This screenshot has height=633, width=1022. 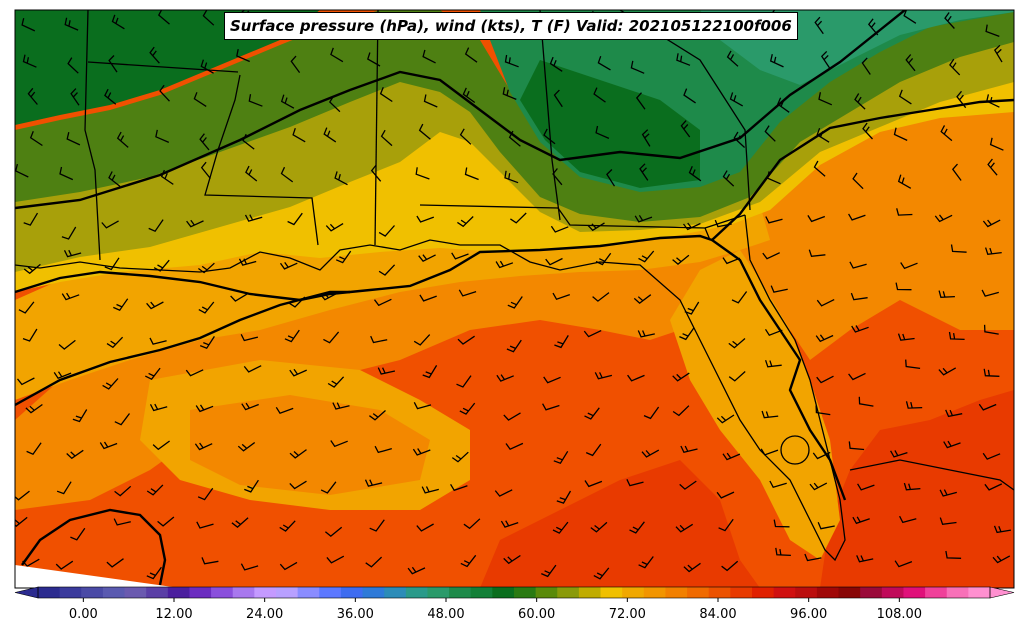 I want to click on colorbar-tick-label: 96.00, so click(x=808, y=614).